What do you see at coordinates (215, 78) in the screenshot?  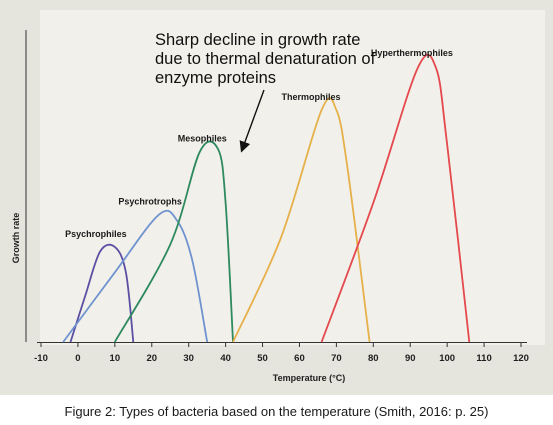 I see `annotation-line: enzyme proteins` at bounding box center [215, 78].